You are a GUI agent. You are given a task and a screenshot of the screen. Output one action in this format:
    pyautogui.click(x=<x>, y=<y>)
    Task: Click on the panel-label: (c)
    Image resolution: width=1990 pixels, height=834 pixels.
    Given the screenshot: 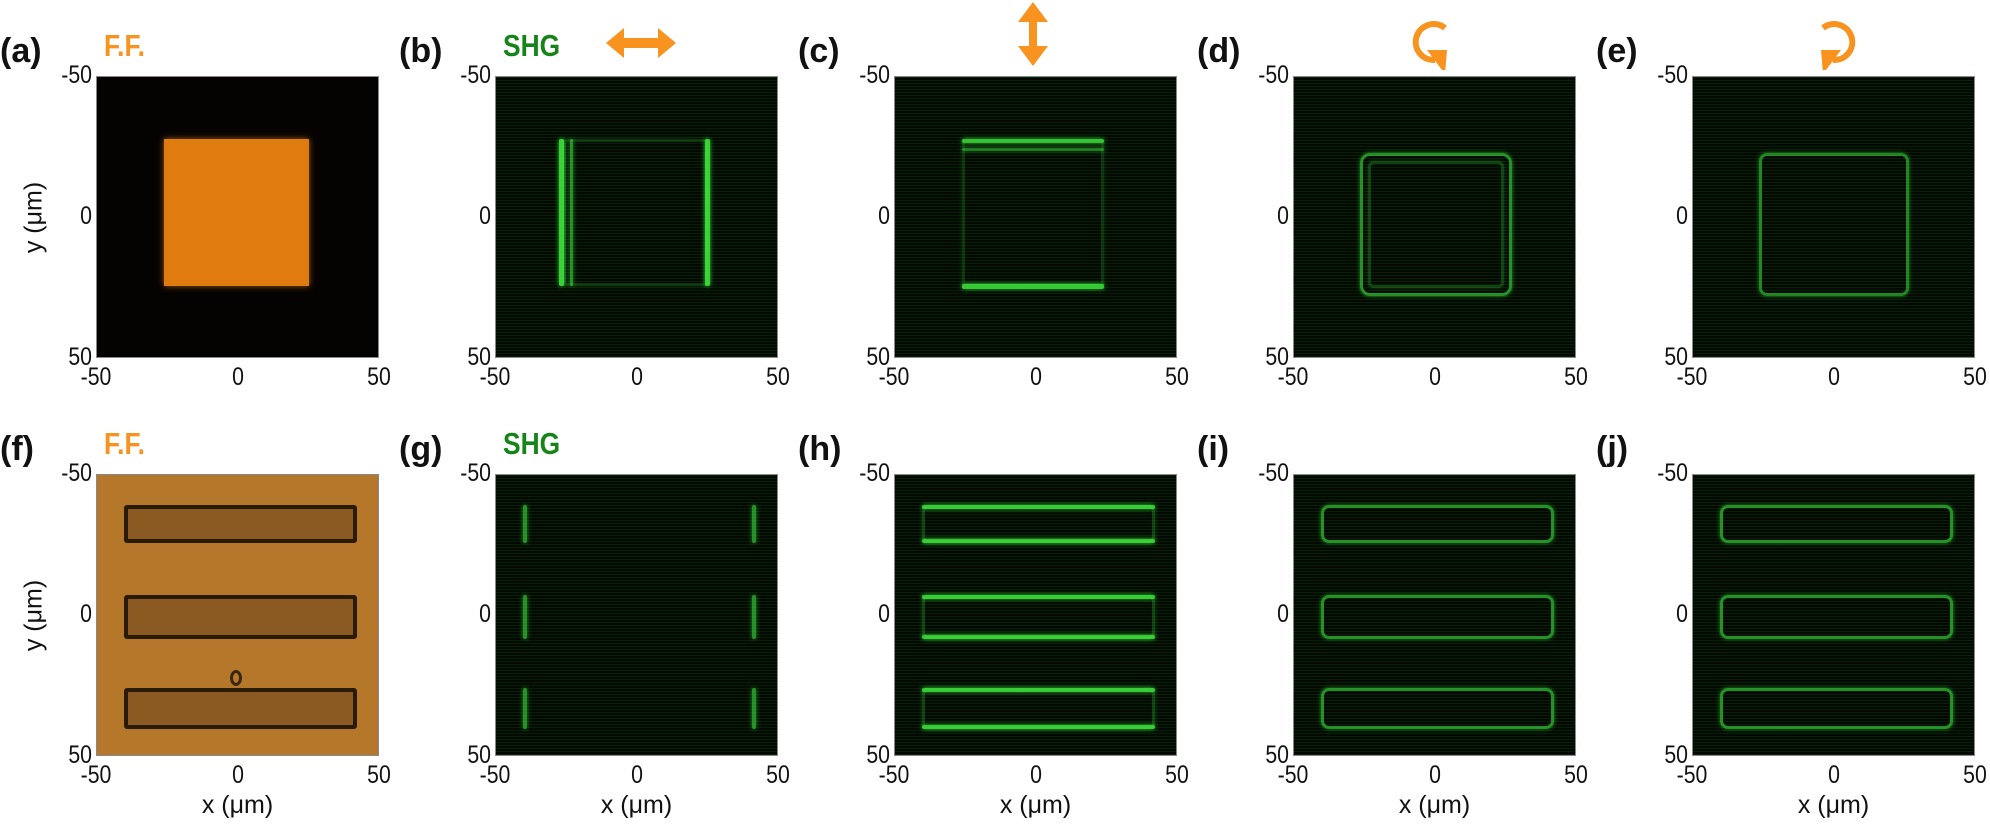 What is the action you would take?
    pyautogui.click(x=819, y=51)
    